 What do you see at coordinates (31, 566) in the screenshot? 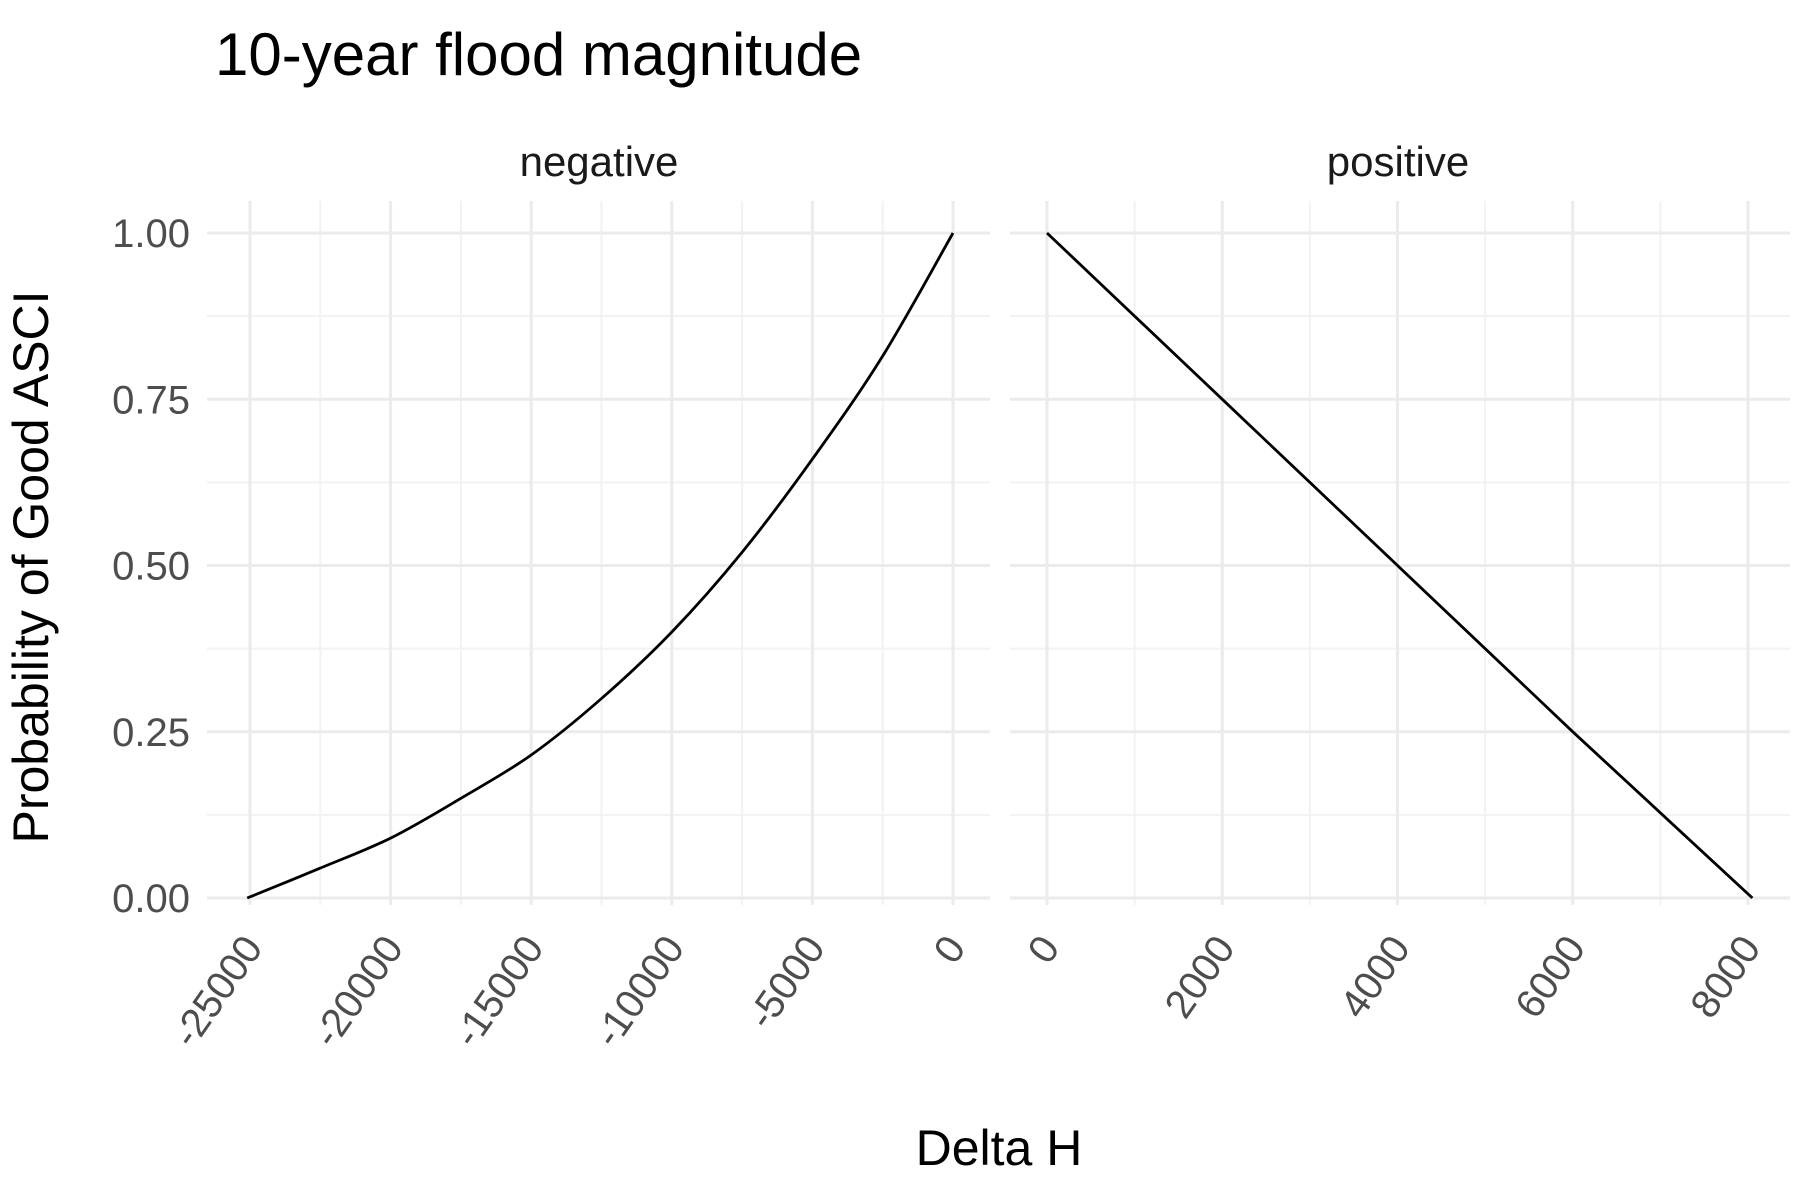
I see `y-axis-title: Probability of Good ASCI` at bounding box center [31, 566].